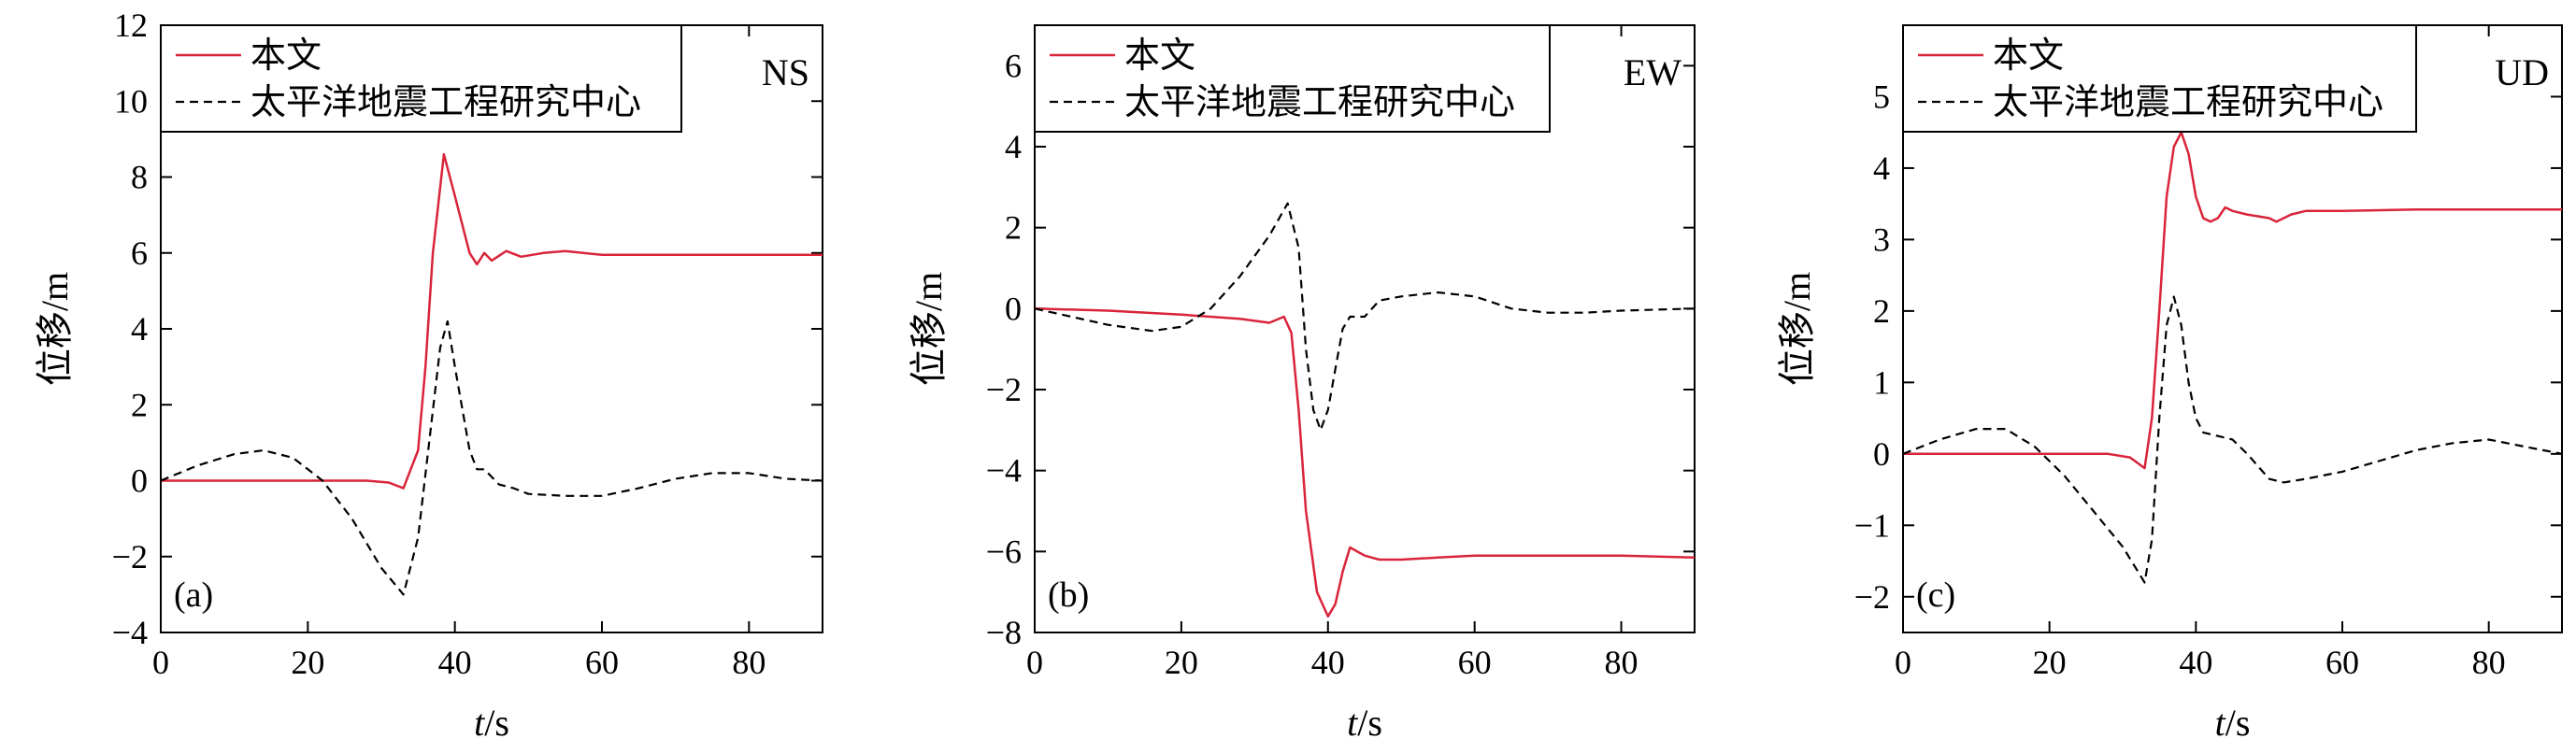 The height and width of the screenshot is (753, 2576). What do you see at coordinates (131, 101) in the screenshot?
I see `y-tick-label: 10` at bounding box center [131, 101].